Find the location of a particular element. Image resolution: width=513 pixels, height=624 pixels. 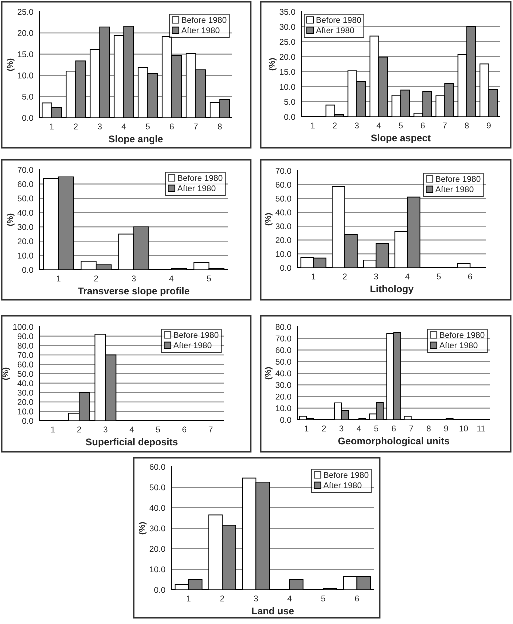

x-axis-title: Superficial deposits is located at coordinates (132, 443).